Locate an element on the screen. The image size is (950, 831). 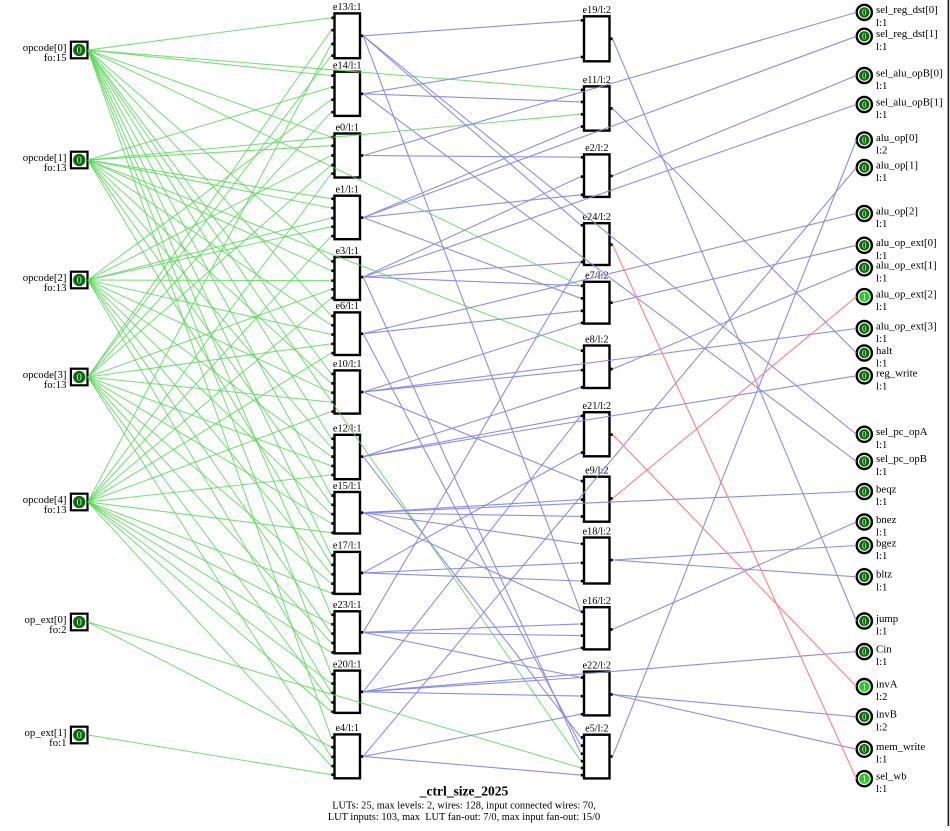
svg-text: e13/l:1 is located at coordinates (347, 7).